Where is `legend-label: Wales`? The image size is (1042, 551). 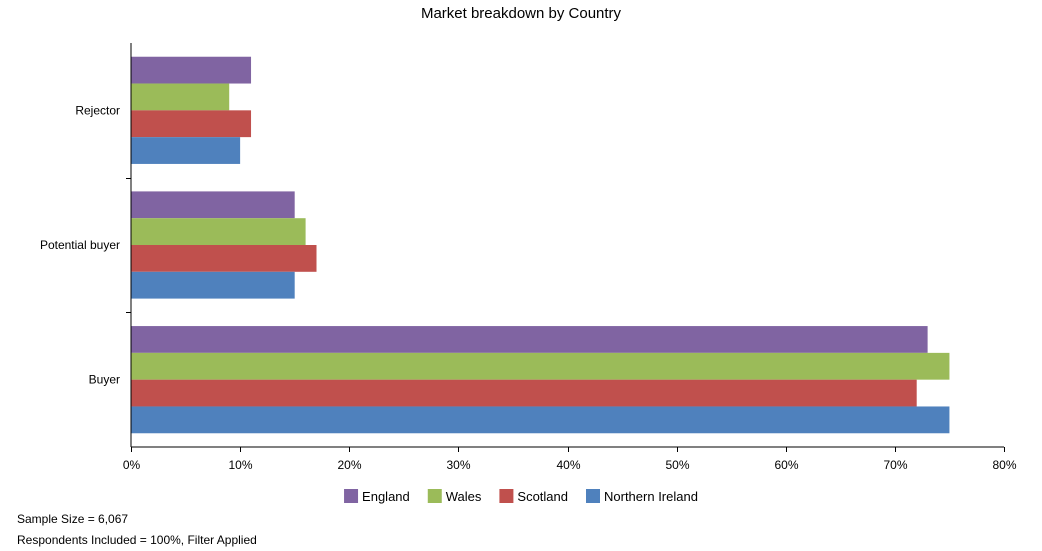
legend-label: Wales is located at coordinates (464, 496).